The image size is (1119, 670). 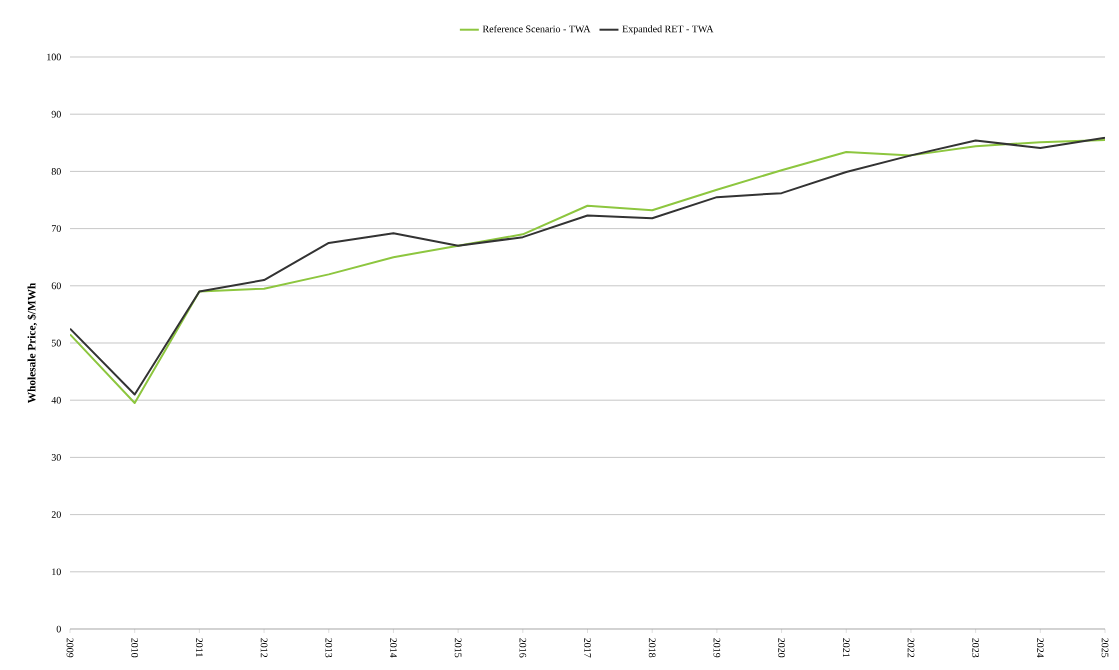 What do you see at coordinates (1040, 648) in the screenshot?
I see `x-tick-label: 2024` at bounding box center [1040, 648].